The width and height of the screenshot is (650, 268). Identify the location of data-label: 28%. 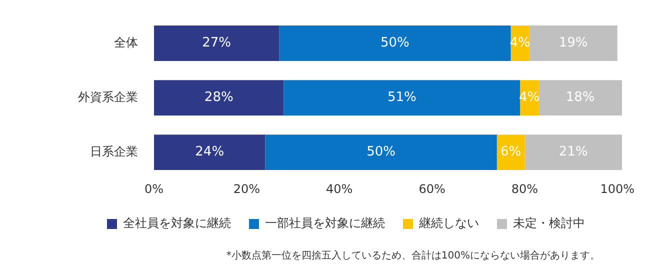
(219, 98).